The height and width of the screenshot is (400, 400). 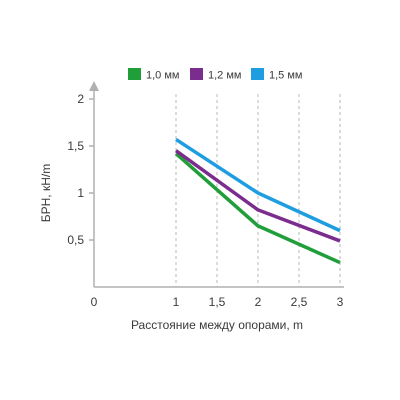 What do you see at coordinates (162, 76) in the screenshot?
I see `legend-label-1: 1,0 мм` at bounding box center [162, 76].